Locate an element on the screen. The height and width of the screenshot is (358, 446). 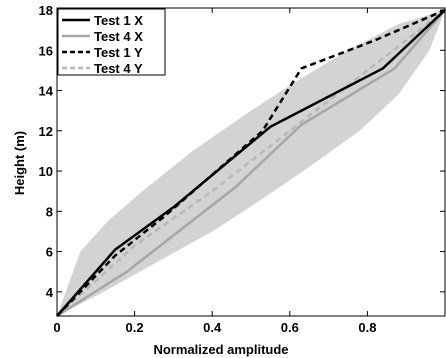
legend-label: Test 4 X is located at coordinates (118, 36).